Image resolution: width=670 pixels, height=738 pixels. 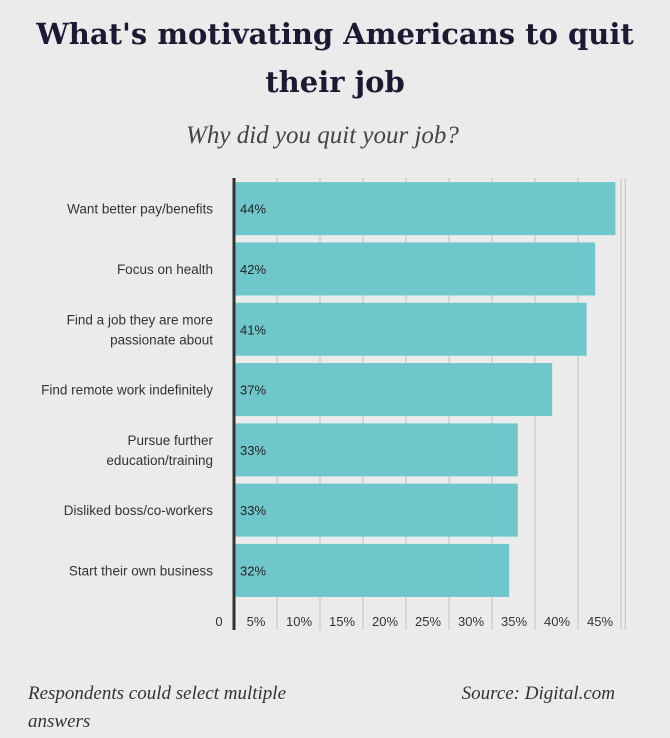 What do you see at coordinates (140, 319) in the screenshot?
I see `category-label: Find a job they are more` at bounding box center [140, 319].